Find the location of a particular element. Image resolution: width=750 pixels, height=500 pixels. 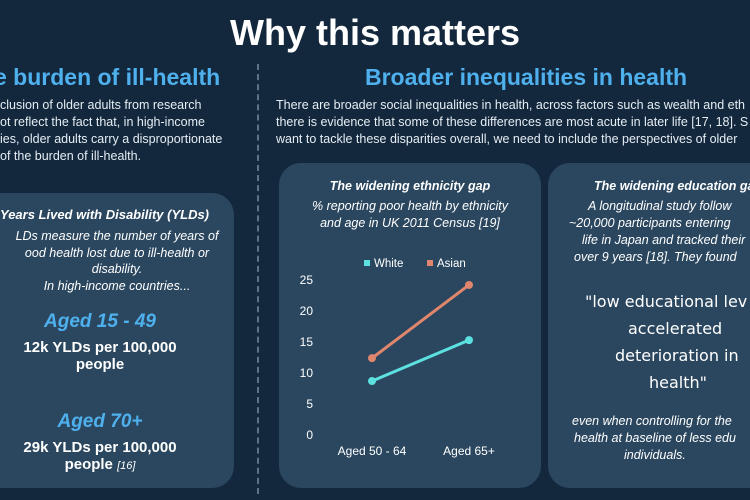

subtitle-line: % reporting poor health by ethnicity is located at coordinates (410, 206).